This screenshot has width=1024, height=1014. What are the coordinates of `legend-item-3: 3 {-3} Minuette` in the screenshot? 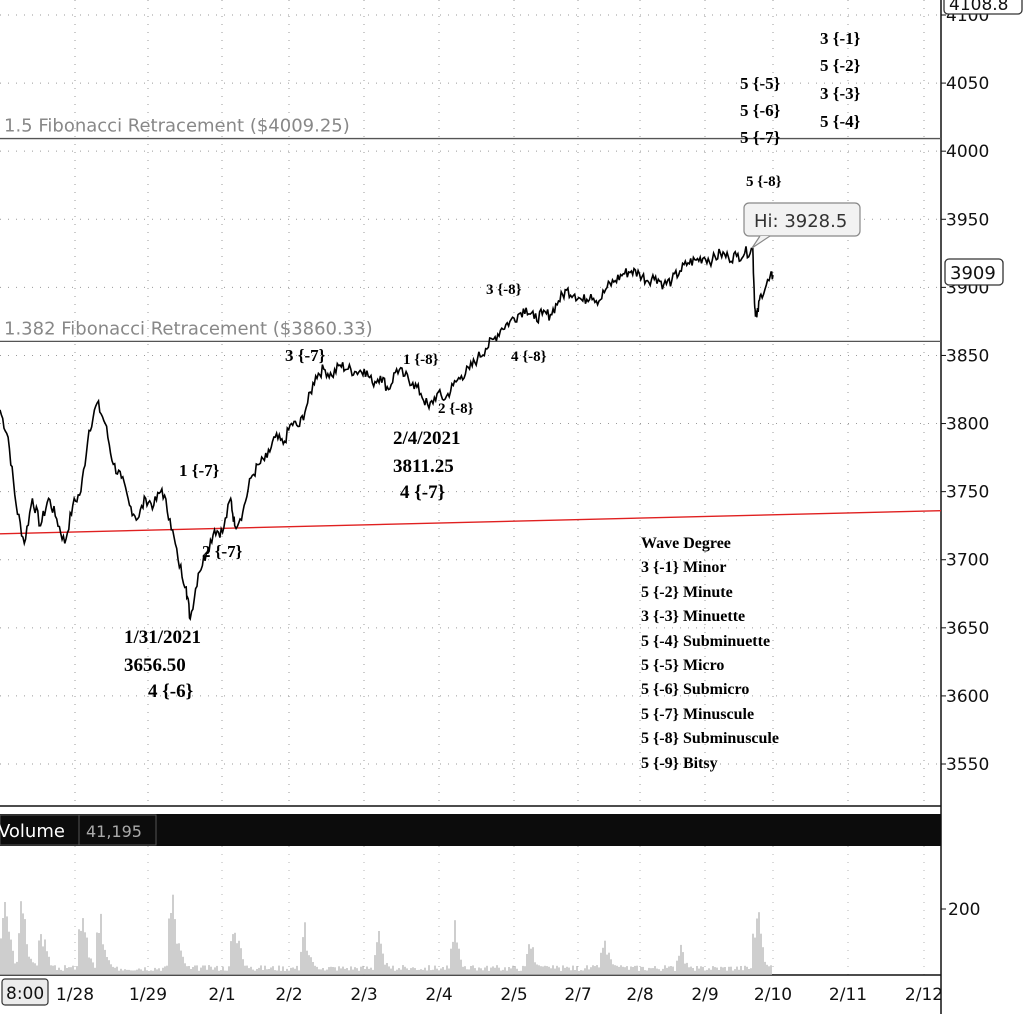 It's located at (693, 616).